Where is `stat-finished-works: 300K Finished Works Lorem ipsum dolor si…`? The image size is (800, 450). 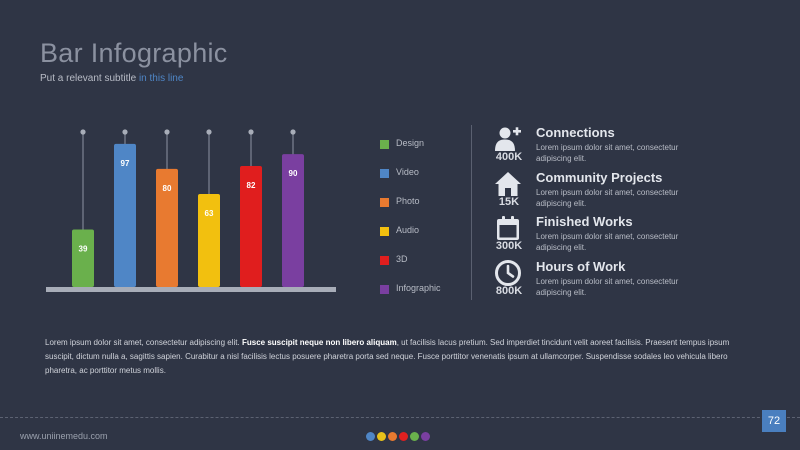 stat-finished-works: 300K Finished Works Lorem ipsum dolor si… is located at coordinates (642, 236).